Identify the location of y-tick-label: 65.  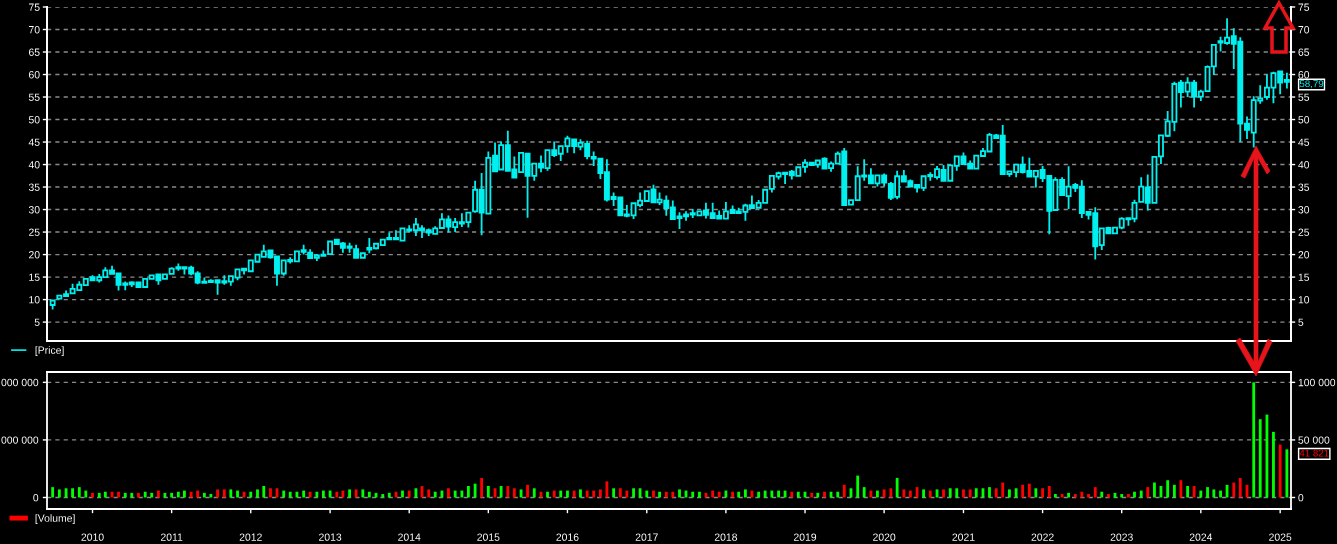
(1304, 52).